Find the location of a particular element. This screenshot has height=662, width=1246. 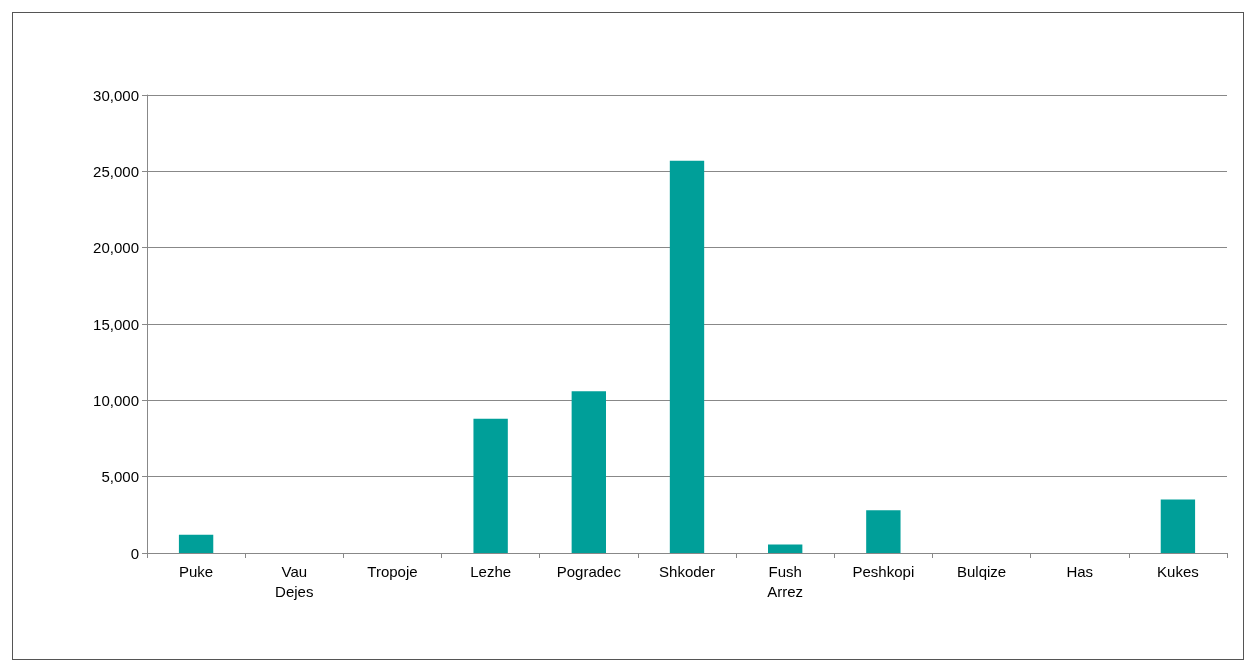

y-tick-label: 5,000 is located at coordinates (120, 477).